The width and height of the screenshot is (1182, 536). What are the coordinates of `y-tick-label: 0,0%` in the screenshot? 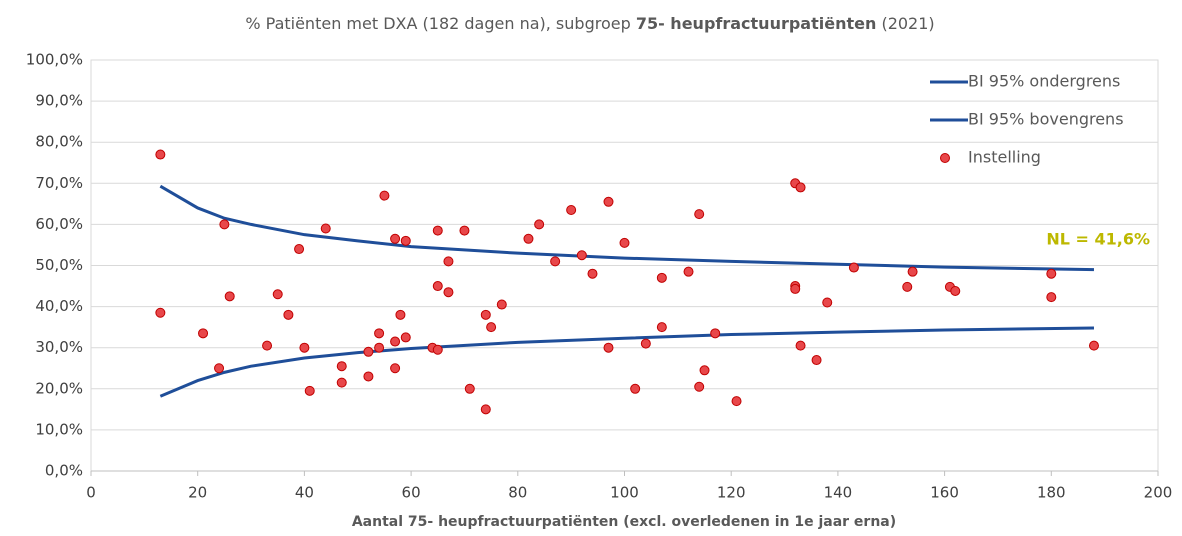 It's located at (64, 471).